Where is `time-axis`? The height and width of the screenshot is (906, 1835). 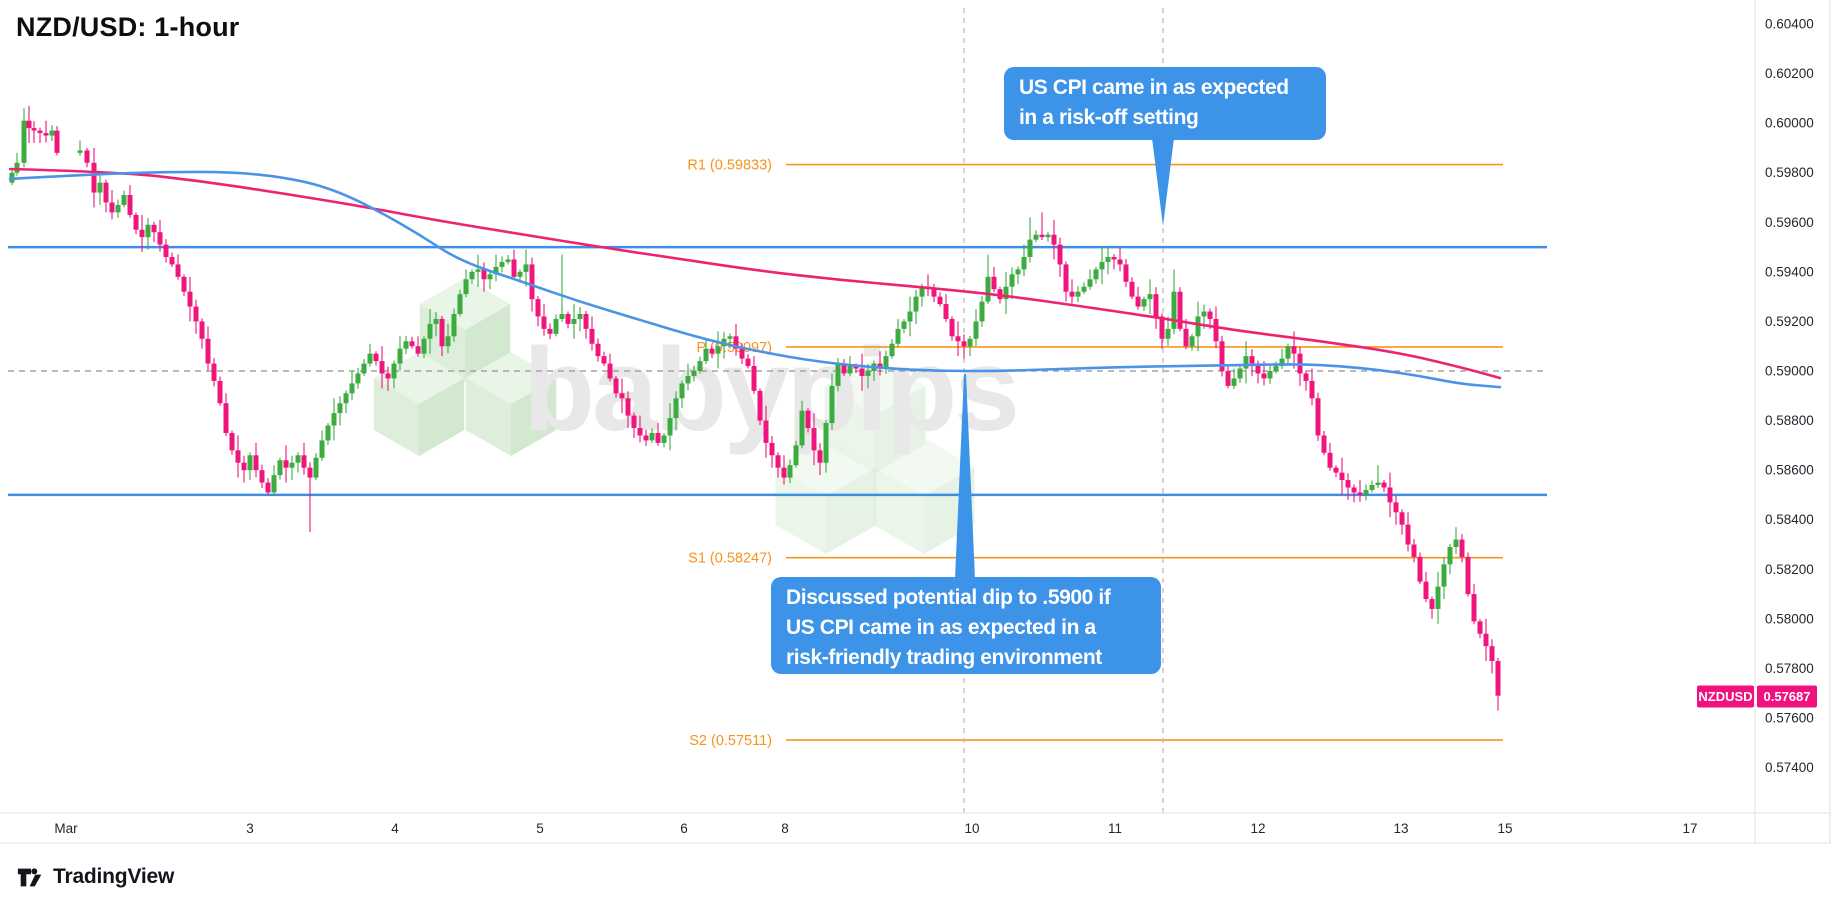 time-axis is located at coordinates (915, 828).